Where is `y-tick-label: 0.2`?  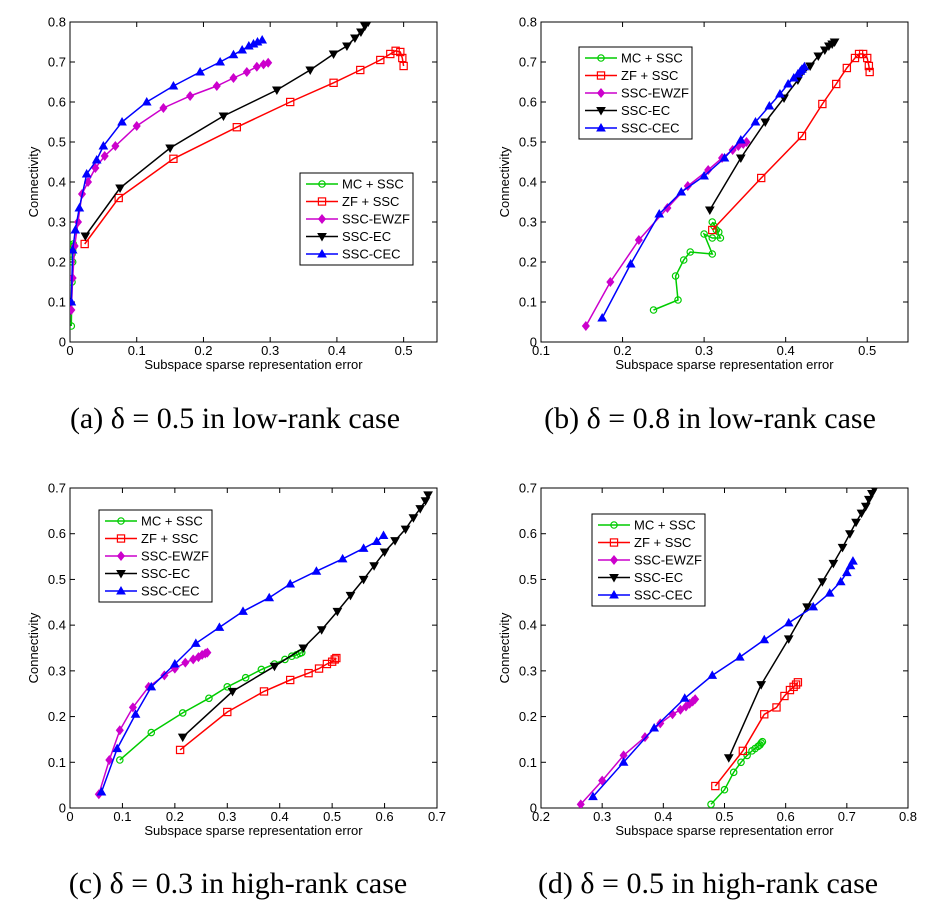
y-tick-label: 0.2 is located at coordinates (528, 716).